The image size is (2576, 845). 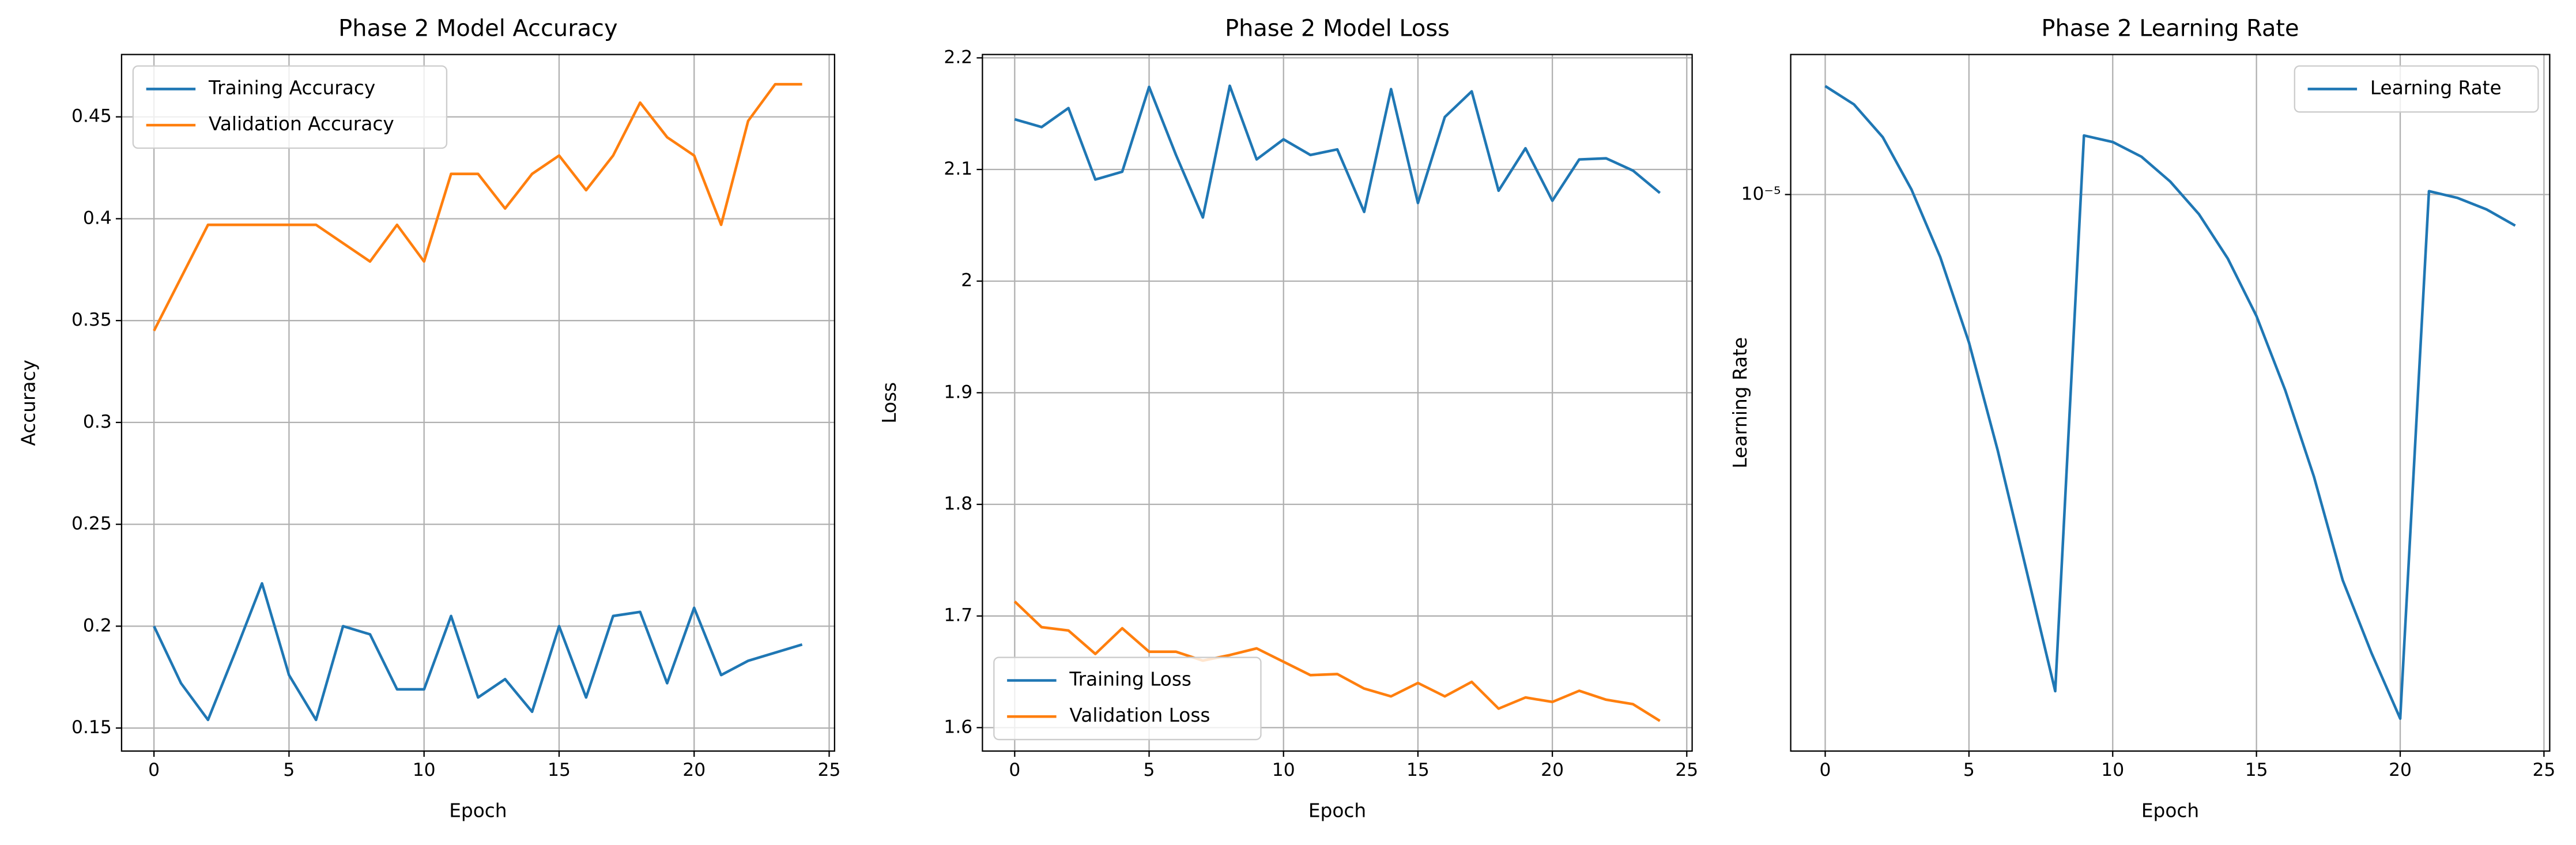 What do you see at coordinates (1139, 715) in the screenshot?
I see `legend-label: Validation Loss` at bounding box center [1139, 715].